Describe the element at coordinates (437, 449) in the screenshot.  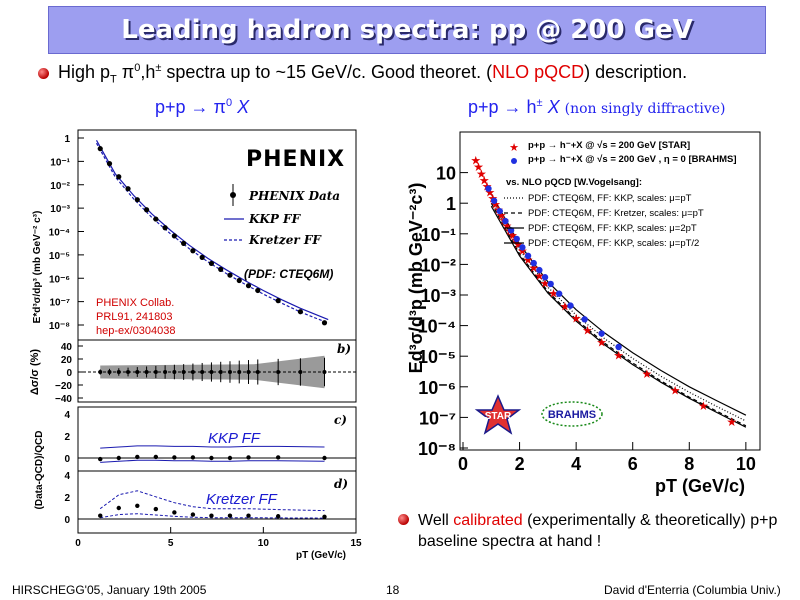
I see `ytick-right-label: 10⁻⁸` at that location.